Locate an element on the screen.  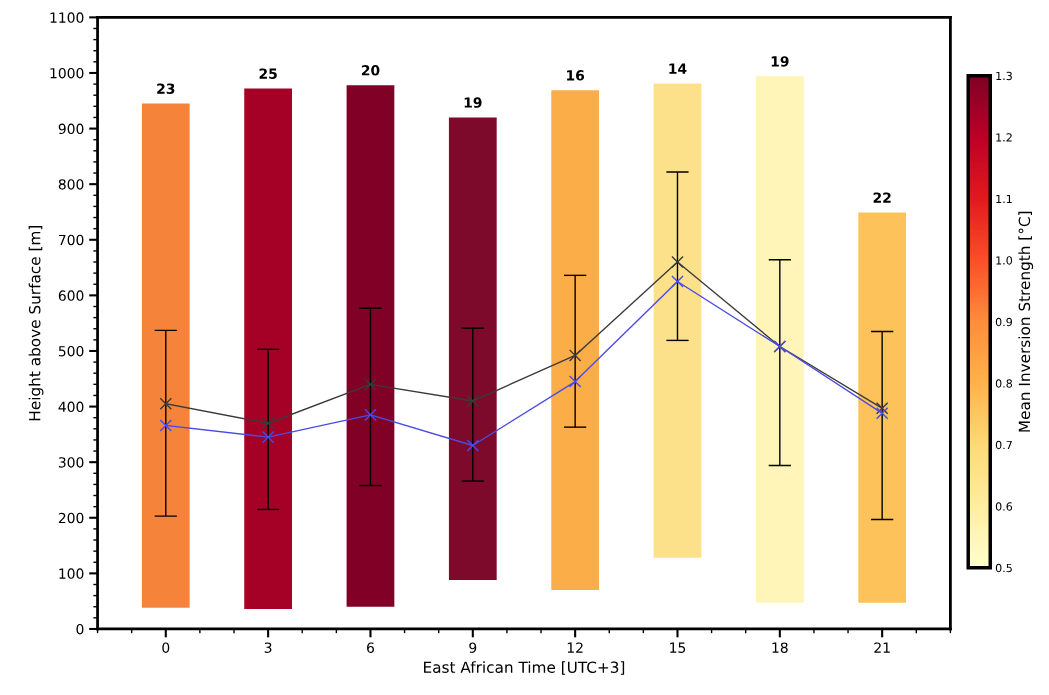
x-tick-label: 12 is located at coordinates (575, 647).